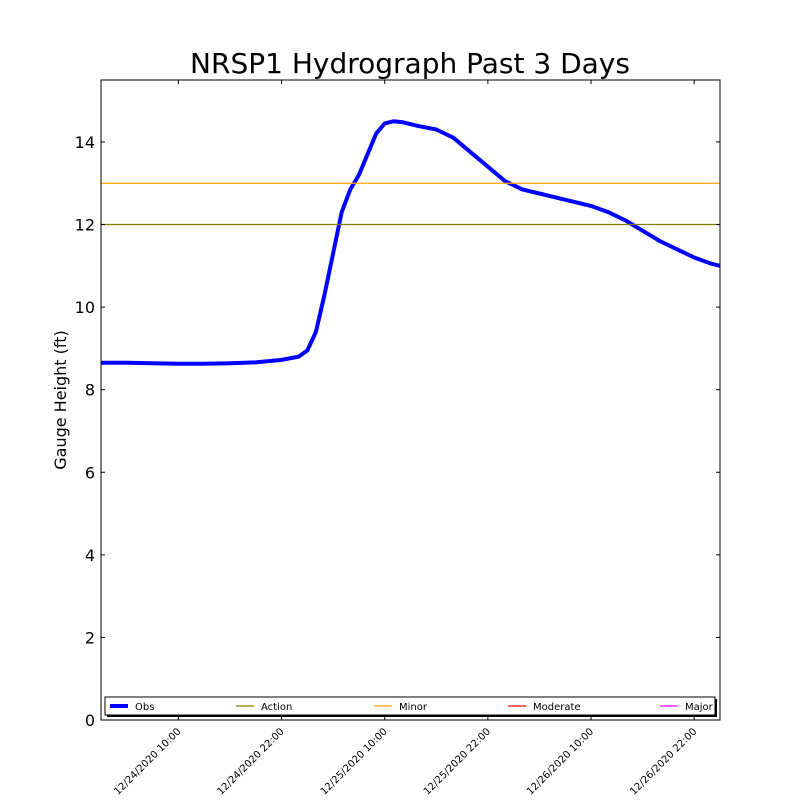 The height and width of the screenshot is (800, 800). What do you see at coordinates (354, 761) in the screenshot?
I see `x-tick-label: 12/25/2020 10:00` at bounding box center [354, 761].